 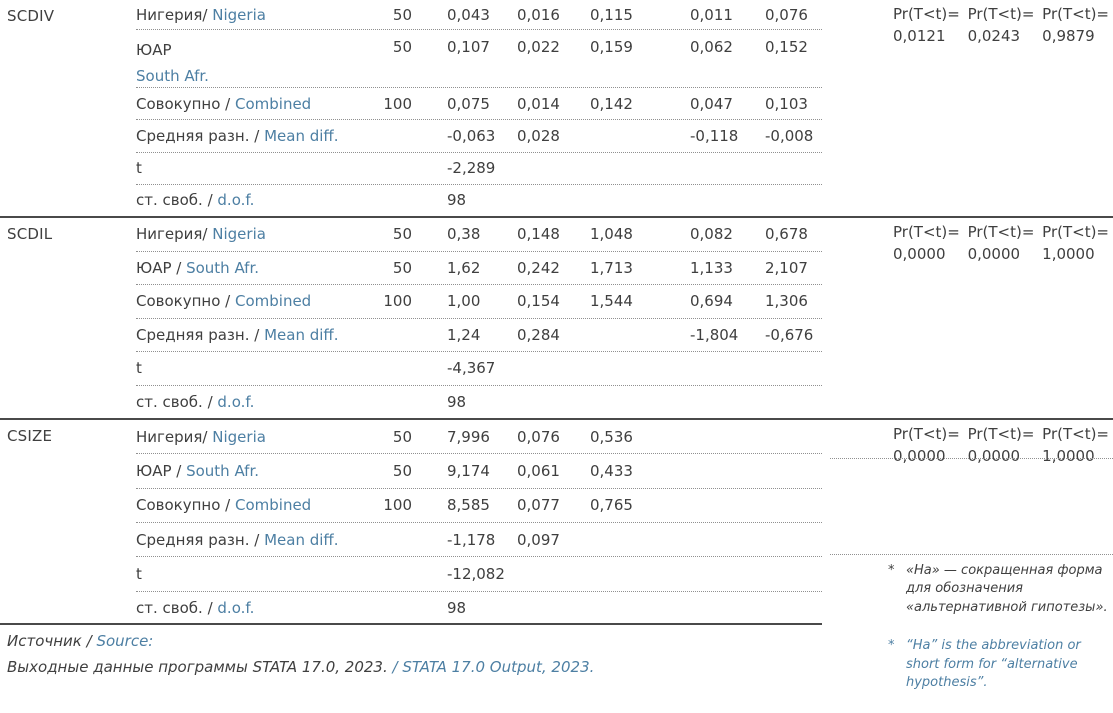 What do you see at coordinates (611, 234) in the screenshot?
I see `cell-std-dev: 1,048` at bounding box center [611, 234].